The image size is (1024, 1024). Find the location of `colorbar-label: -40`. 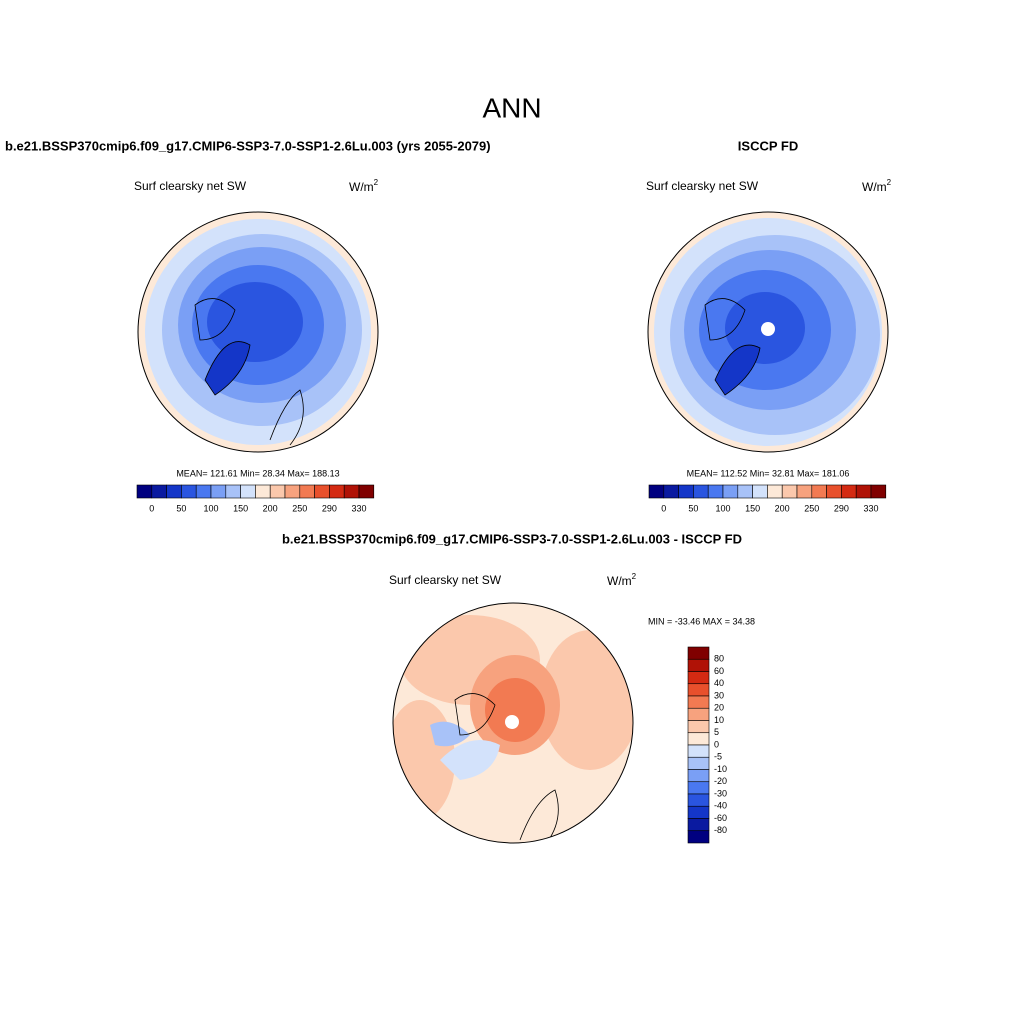

colorbar-label: -40 is located at coordinates (720, 806).